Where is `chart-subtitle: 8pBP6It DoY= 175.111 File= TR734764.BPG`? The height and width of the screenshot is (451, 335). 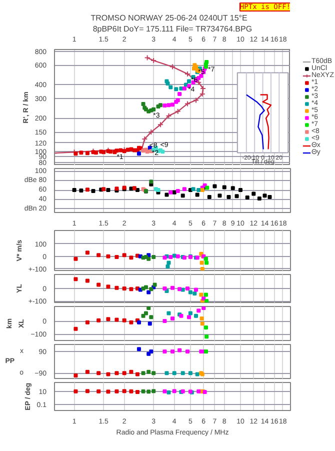
chart-subtitle: 8pBP6It DoY= 175.111 File= TR734764.BPG is located at coordinates (172, 29).